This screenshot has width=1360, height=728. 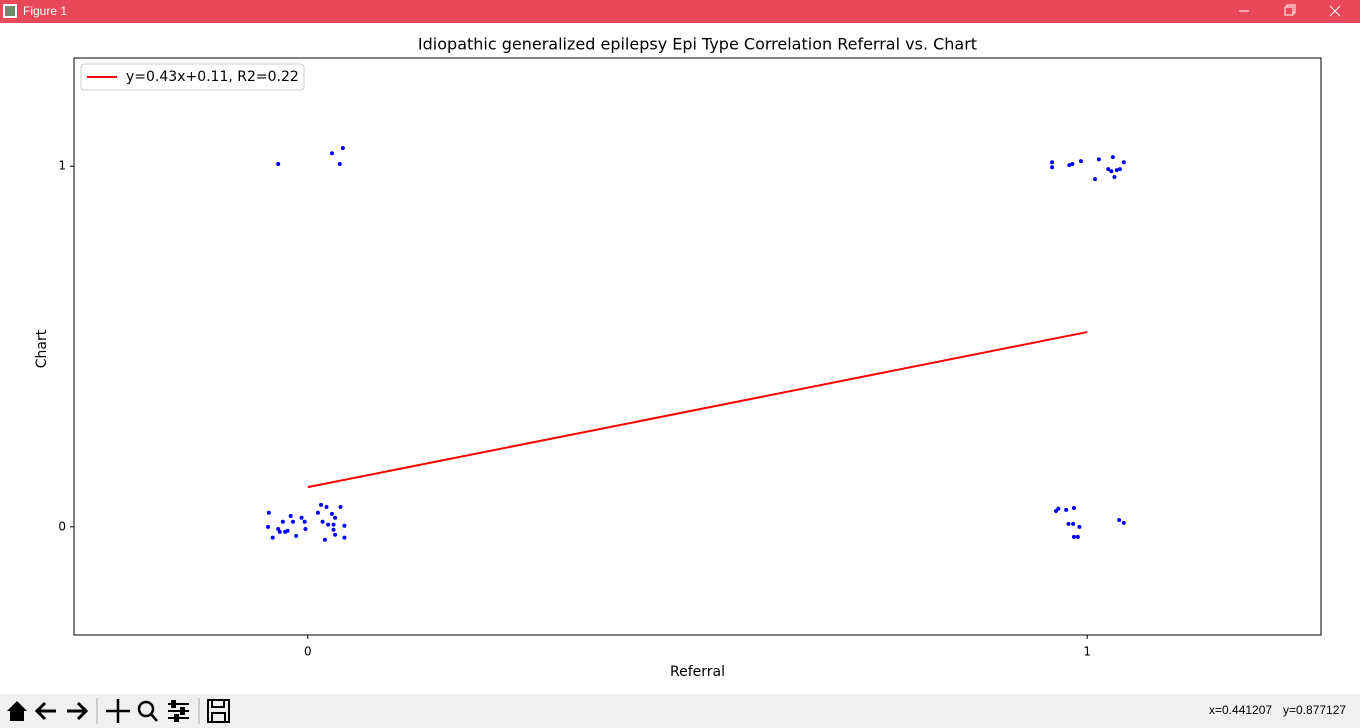 I want to click on y-axis-label: Chart, so click(x=42, y=348).